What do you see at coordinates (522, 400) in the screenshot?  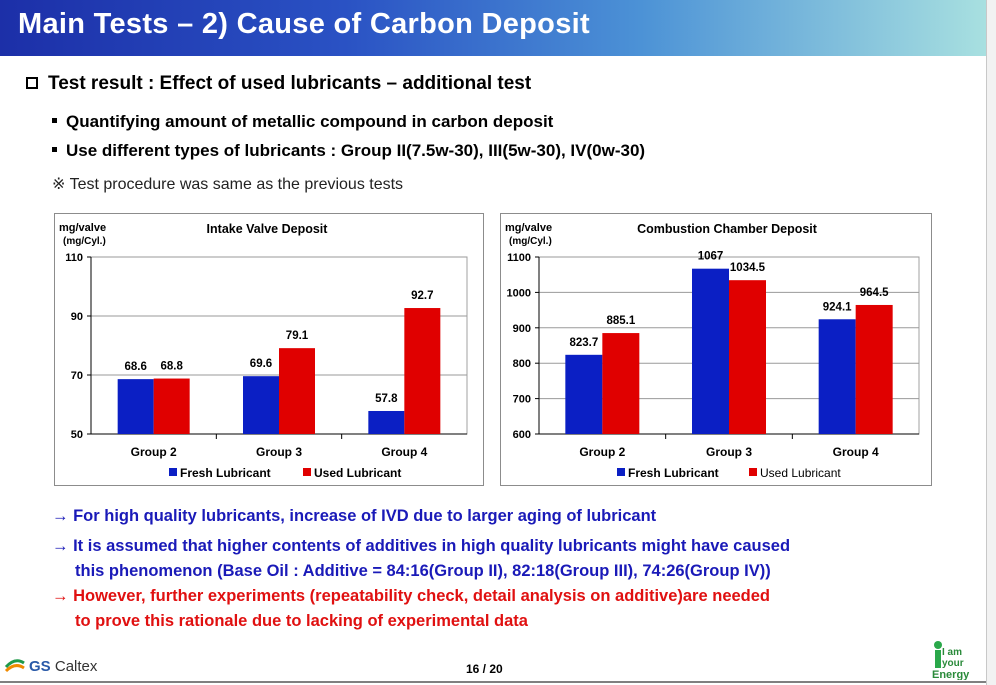 I see `y-tick-label: 700` at bounding box center [522, 400].